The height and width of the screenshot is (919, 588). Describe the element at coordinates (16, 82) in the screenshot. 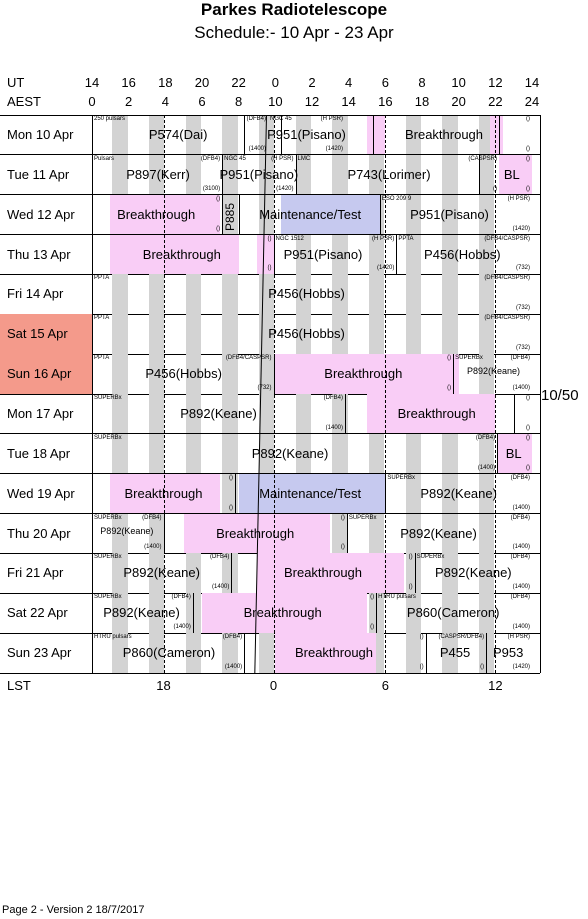

I see `ut-label: UT` at that location.